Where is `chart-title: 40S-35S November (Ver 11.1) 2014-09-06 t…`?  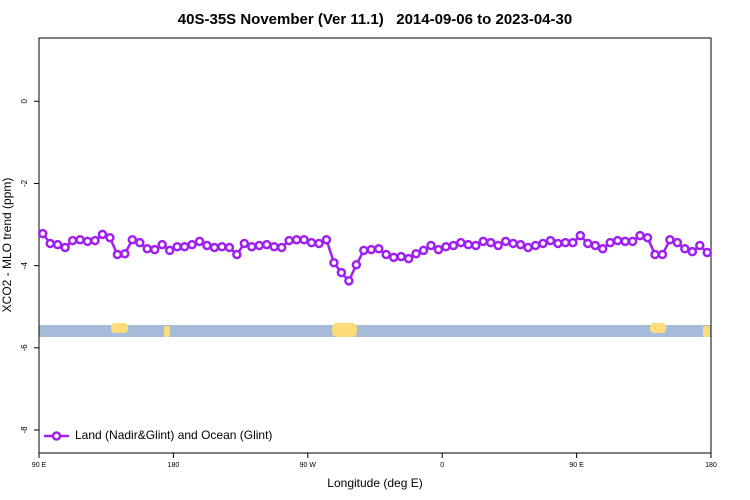
chart-title: 40S-35S November (Ver 11.1) 2014-09-06 t… is located at coordinates (375, 19).